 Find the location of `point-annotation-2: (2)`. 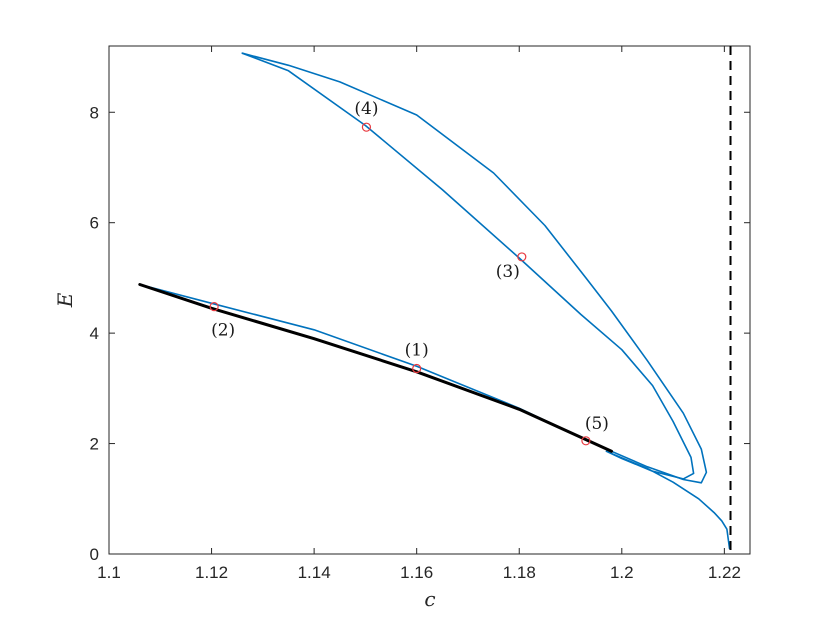

point-annotation-2: (2) is located at coordinates (223, 331).